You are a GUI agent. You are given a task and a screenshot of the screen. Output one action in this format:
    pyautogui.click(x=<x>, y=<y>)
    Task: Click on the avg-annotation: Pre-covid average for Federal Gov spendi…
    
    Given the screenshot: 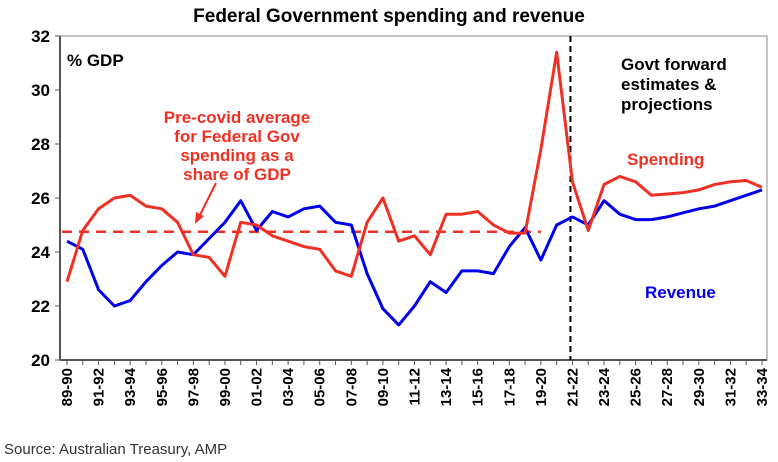 What is the action you would take?
    pyautogui.click(x=237, y=146)
    